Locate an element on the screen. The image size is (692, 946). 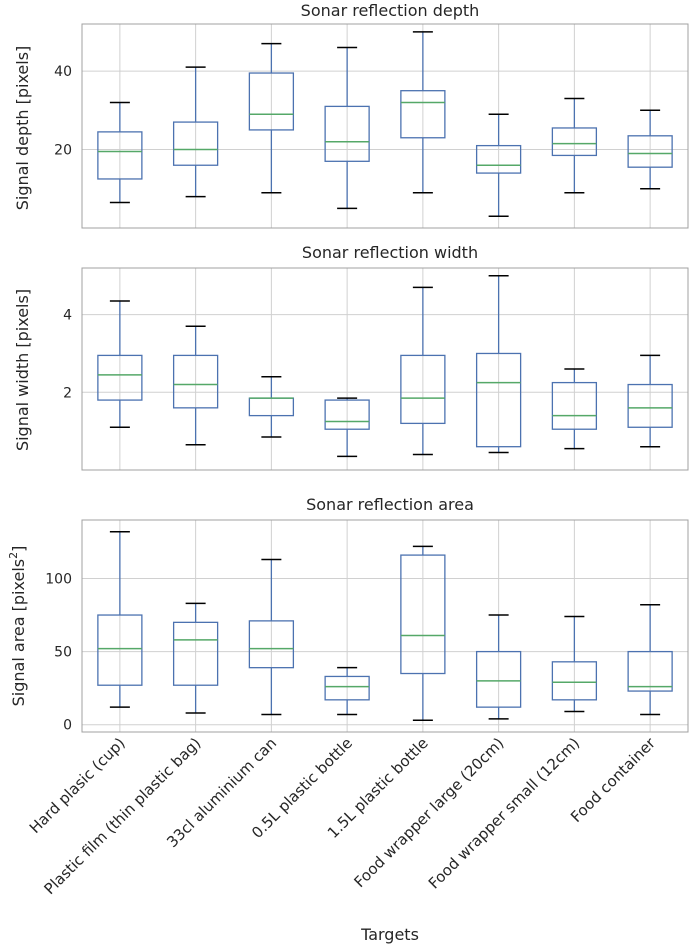
y-tick-label: 100 is located at coordinates (58, 579).